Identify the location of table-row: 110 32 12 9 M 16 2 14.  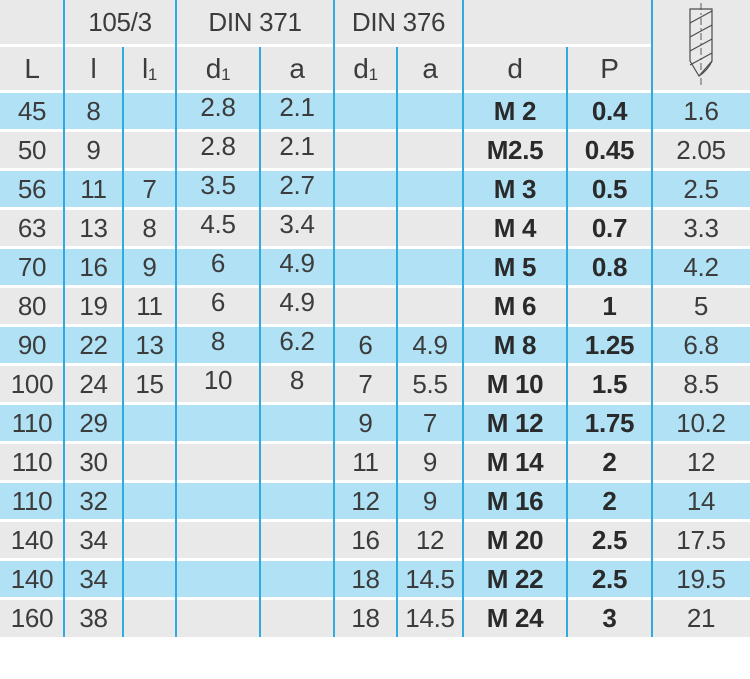
(375, 501).